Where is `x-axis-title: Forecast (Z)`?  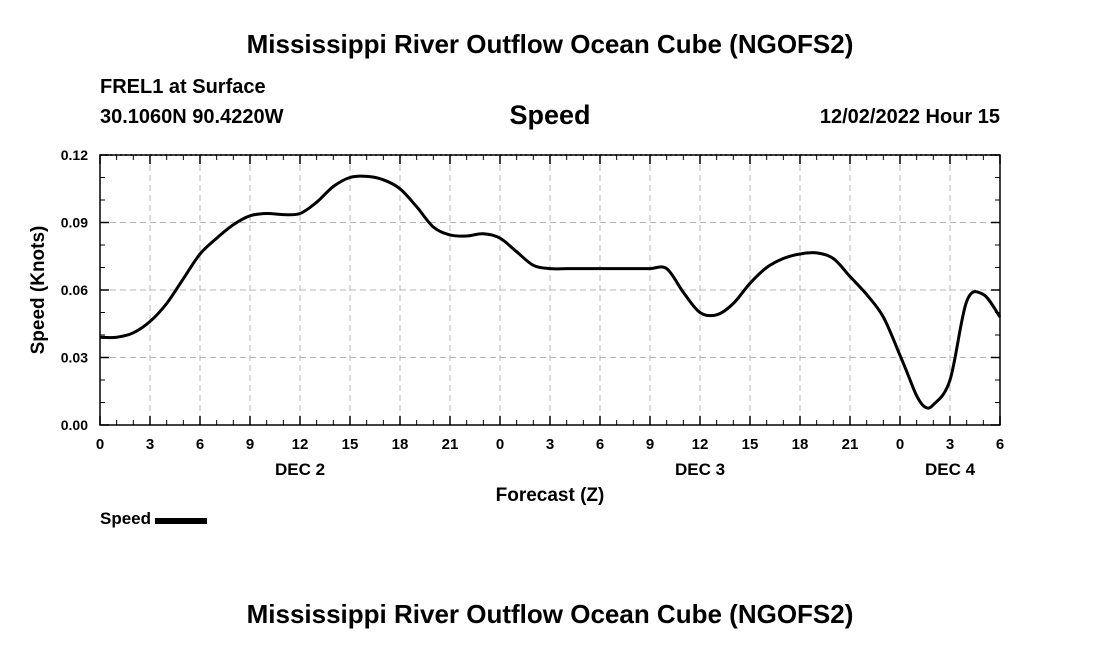 x-axis-title: Forecast (Z) is located at coordinates (550, 495).